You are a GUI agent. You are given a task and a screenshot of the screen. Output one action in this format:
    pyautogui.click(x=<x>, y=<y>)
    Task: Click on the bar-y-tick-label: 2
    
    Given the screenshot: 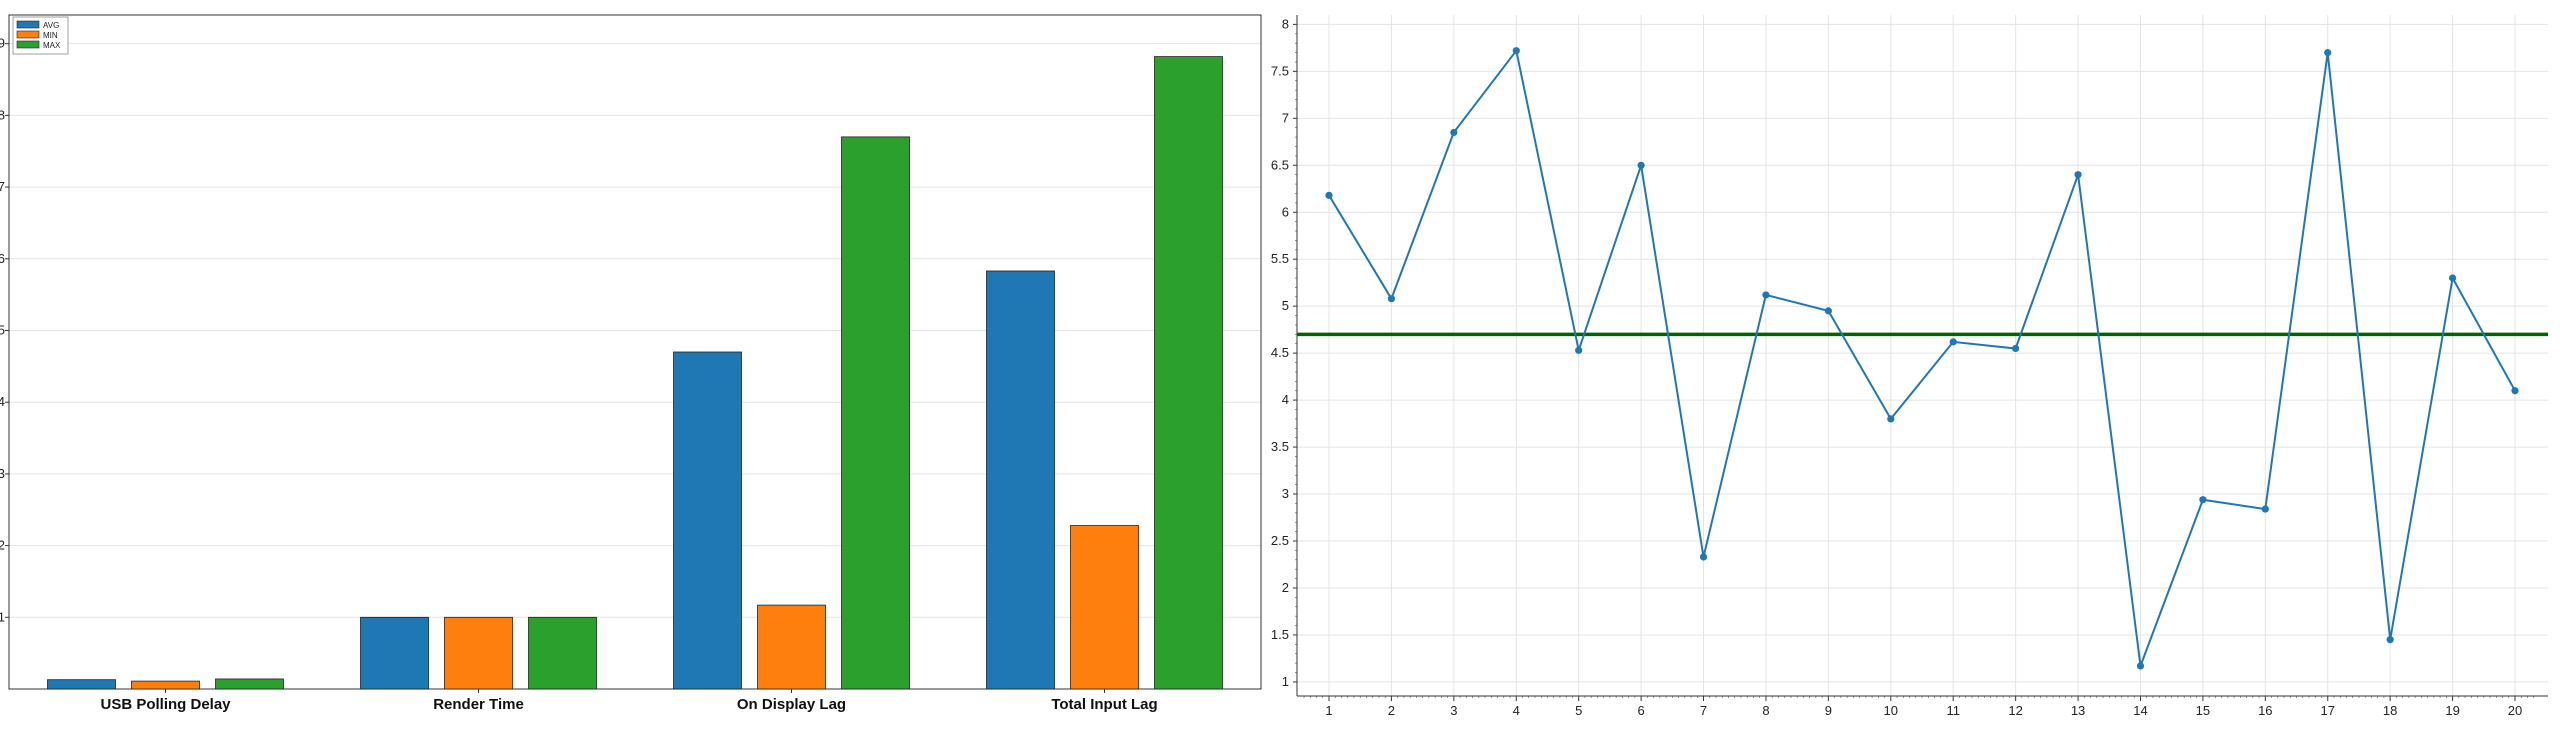 What is the action you would take?
    pyautogui.click(x=2, y=545)
    